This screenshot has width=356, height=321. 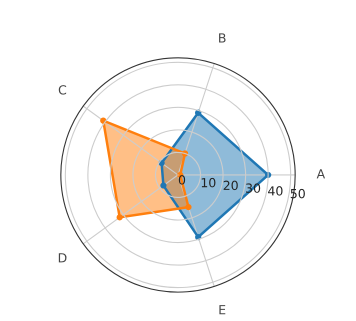 What do you see at coordinates (209, 183) in the screenshot?
I see `y-tick-label: 10` at bounding box center [209, 183].